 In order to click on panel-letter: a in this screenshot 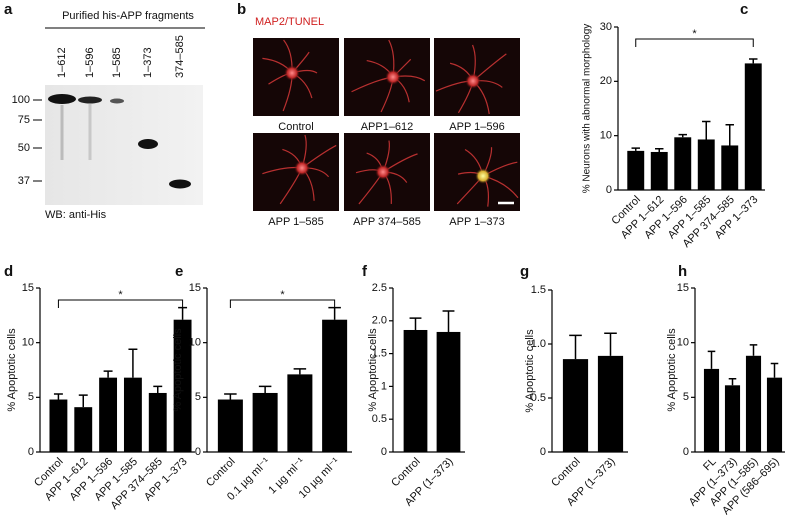, I will do `click(8, 9)`.